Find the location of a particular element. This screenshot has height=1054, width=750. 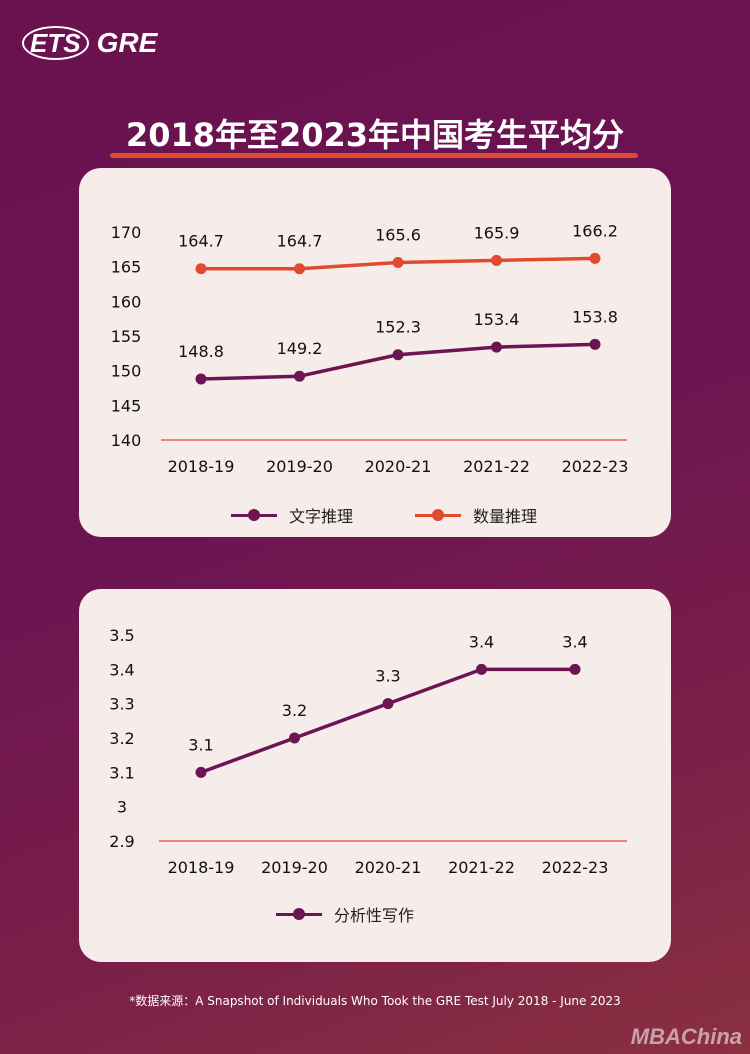

data-label: 153.4 is located at coordinates (497, 319).